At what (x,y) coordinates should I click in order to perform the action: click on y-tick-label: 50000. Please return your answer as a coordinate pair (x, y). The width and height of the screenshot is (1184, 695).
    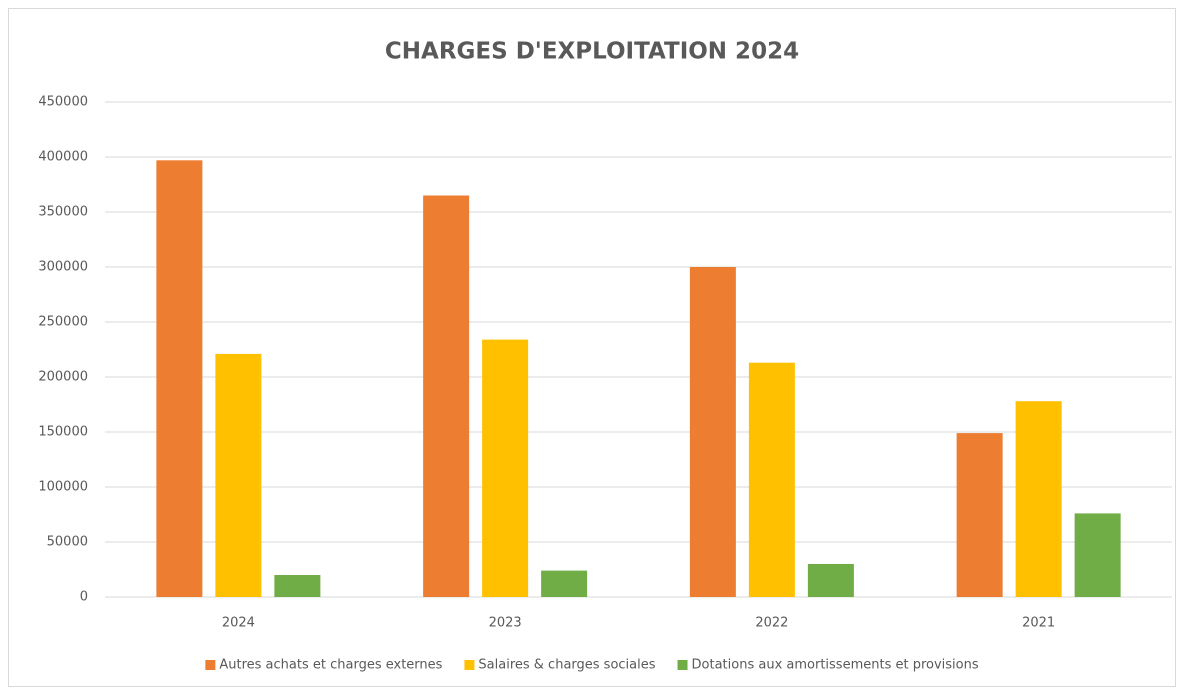
    Looking at the image, I should click on (67, 542).